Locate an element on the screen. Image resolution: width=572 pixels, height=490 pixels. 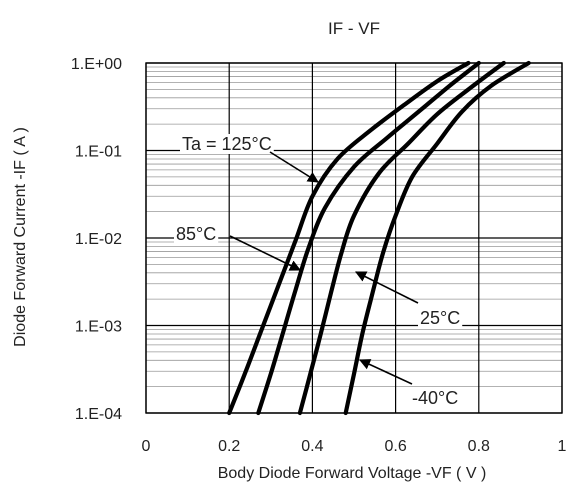
annotation-label: 85°C is located at coordinates (196, 234).